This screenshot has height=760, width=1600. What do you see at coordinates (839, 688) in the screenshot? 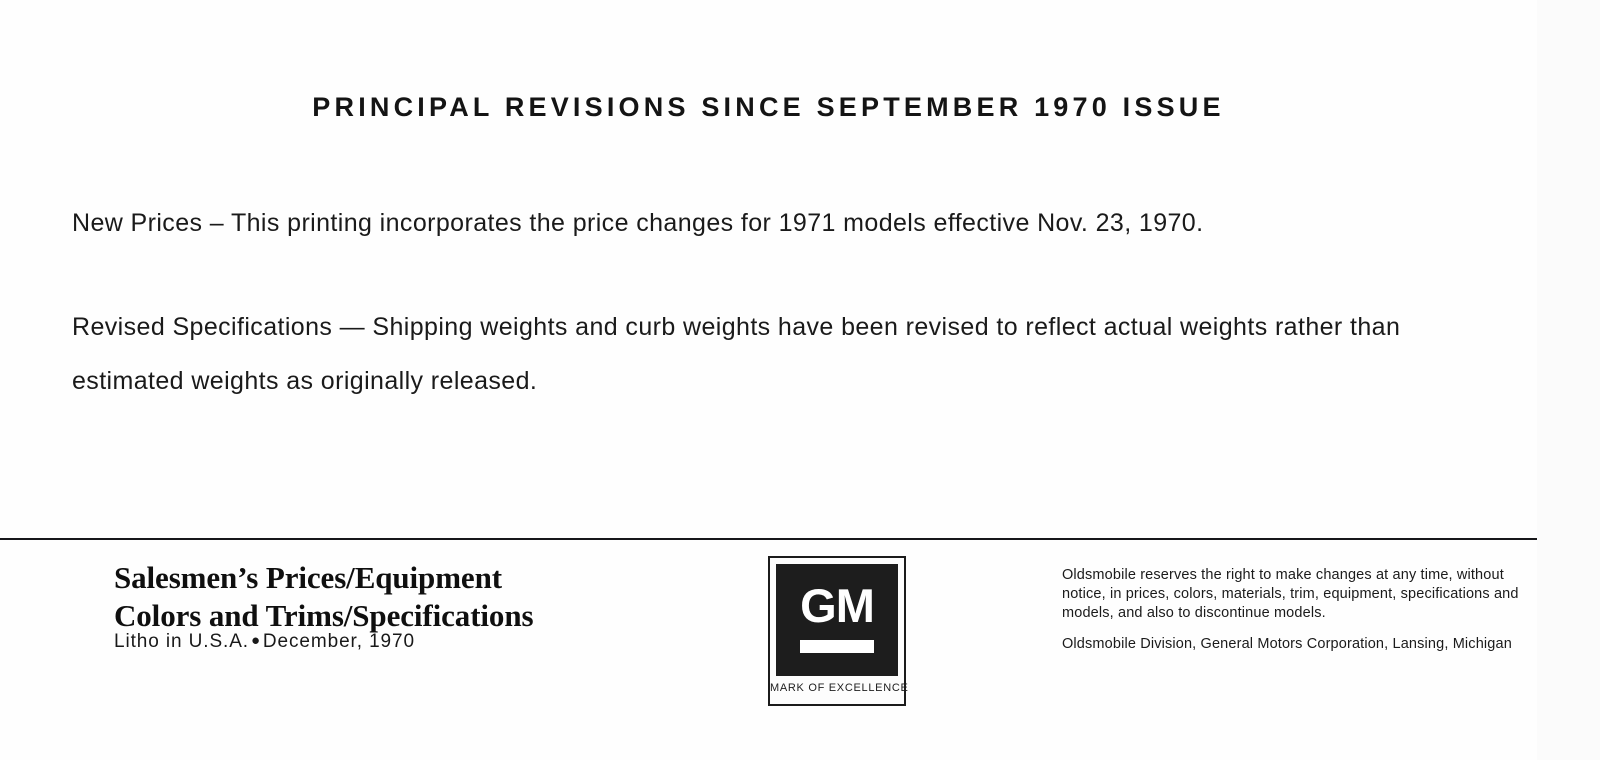
I see `gm-logo-caption: MARK OF EXCELLENCE` at bounding box center [839, 688].